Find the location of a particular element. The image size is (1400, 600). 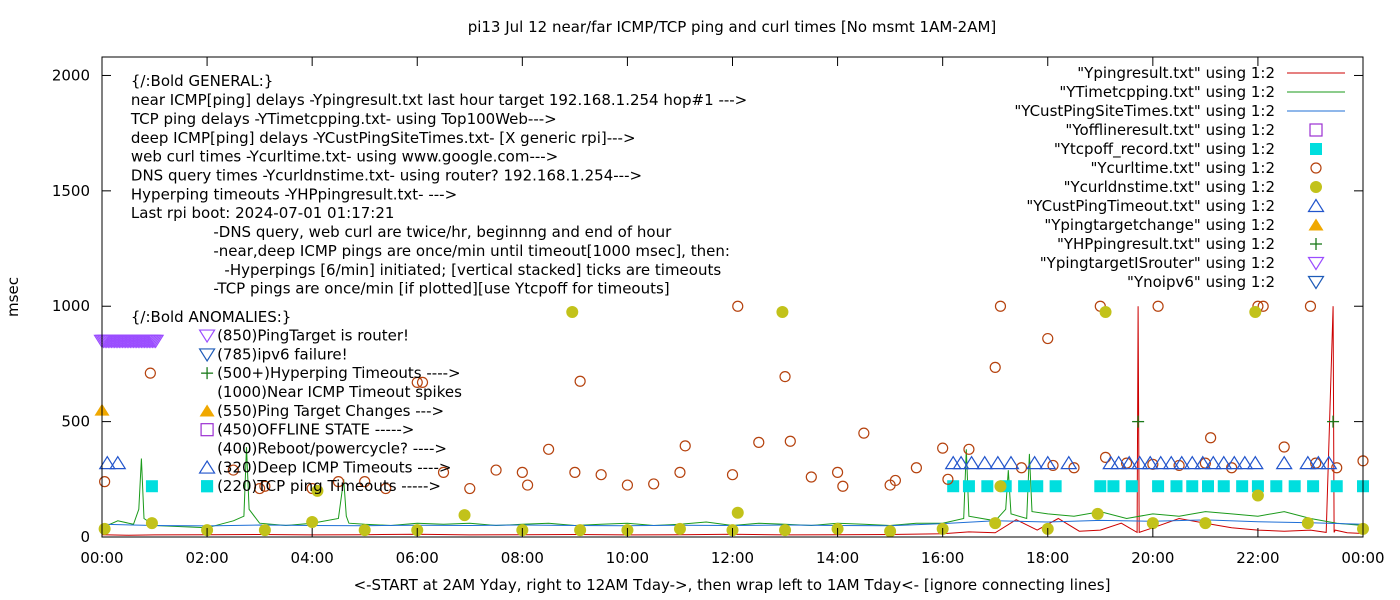

x-tick-label: 14:00 is located at coordinates (837, 558).